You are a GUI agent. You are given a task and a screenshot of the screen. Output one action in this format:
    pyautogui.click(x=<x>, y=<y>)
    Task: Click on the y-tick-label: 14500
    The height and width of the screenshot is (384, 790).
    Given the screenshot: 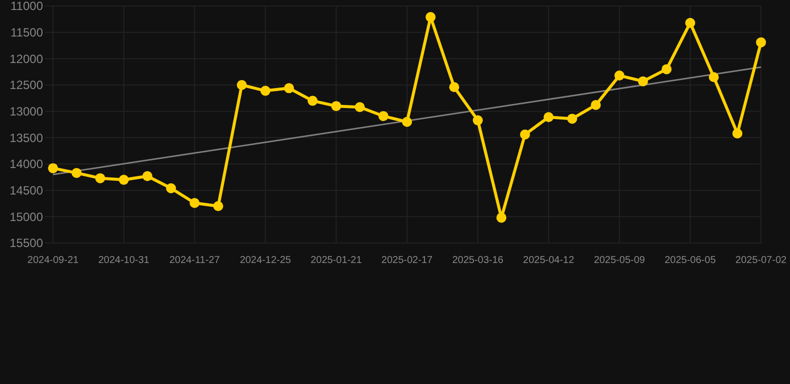 What is the action you would take?
    pyautogui.click(x=27, y=191)
    